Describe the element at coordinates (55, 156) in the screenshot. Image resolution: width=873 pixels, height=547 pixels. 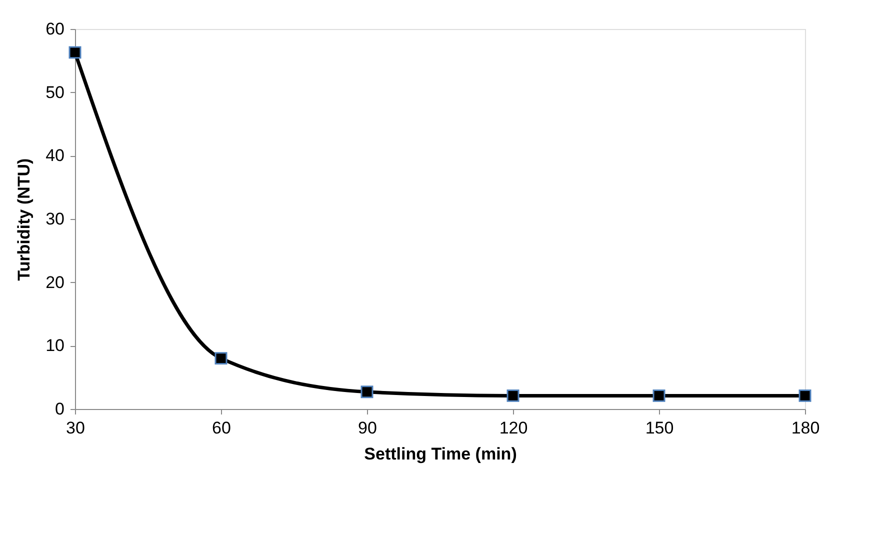
I see `y-tick-label: 40` at that location.